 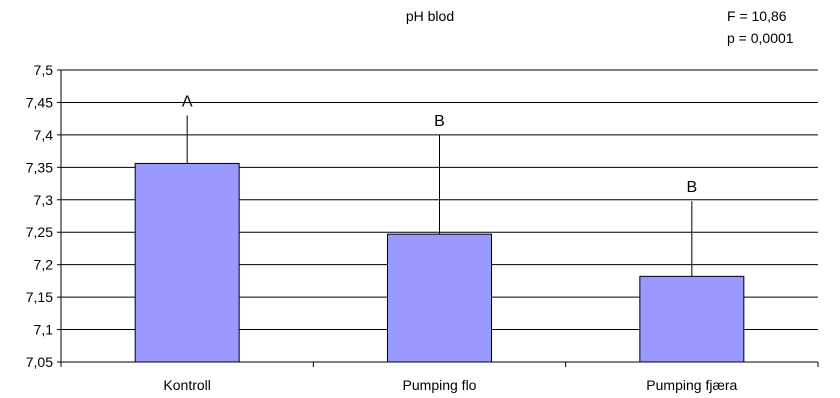 I want to click on y-tick-label: 7,2, so click(x=44, y=265).